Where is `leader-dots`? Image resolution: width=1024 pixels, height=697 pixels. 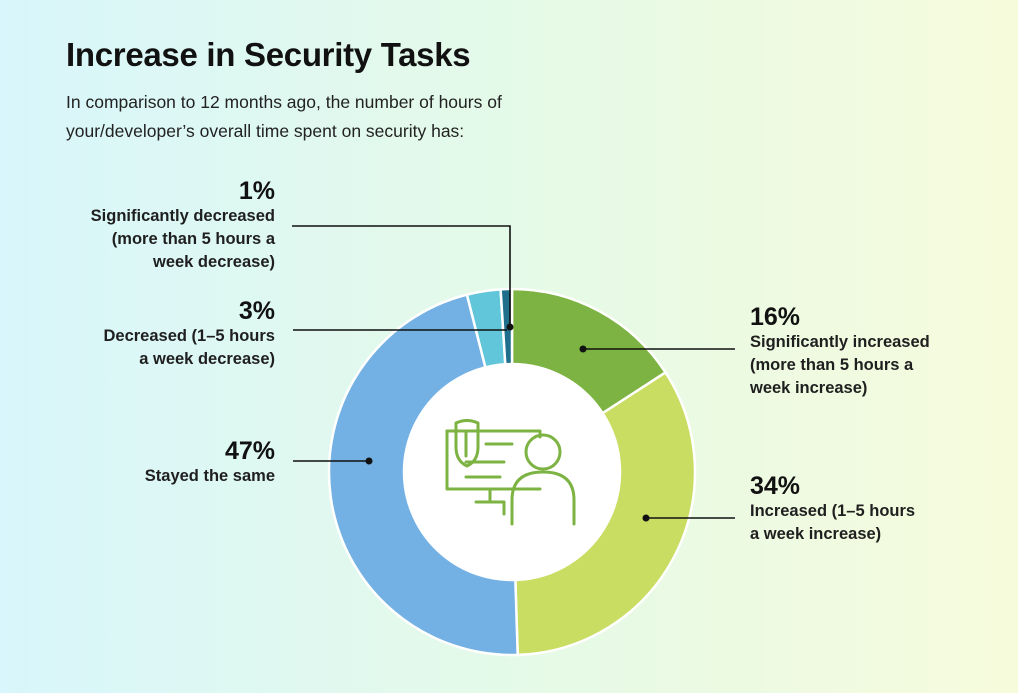 leader-dots is located at coordinates (507, 422).